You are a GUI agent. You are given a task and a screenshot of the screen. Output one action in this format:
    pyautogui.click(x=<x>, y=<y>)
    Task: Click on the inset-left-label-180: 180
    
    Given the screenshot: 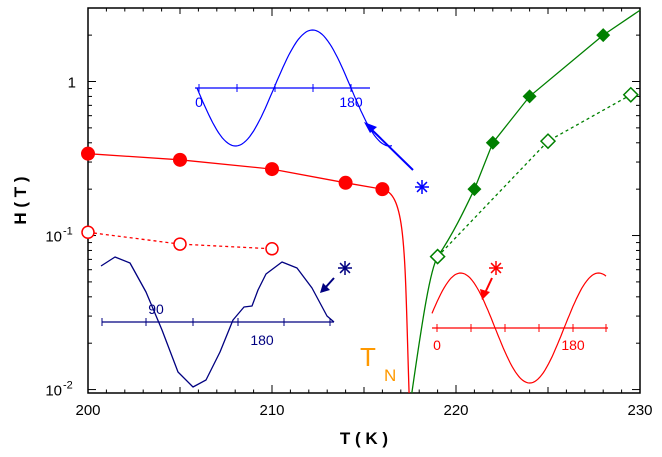 What is the action you would take?
    pyautogui.click(x=262, y=340)
    